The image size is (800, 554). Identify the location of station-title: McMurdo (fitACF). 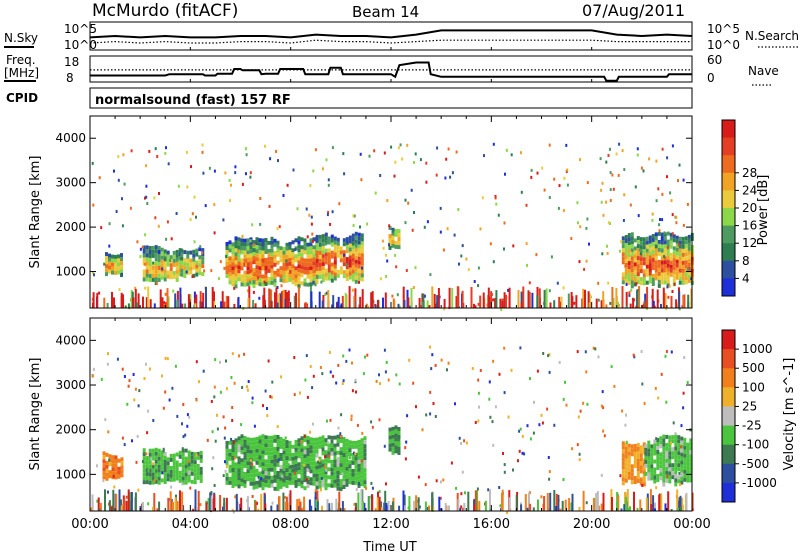
(165, 11).